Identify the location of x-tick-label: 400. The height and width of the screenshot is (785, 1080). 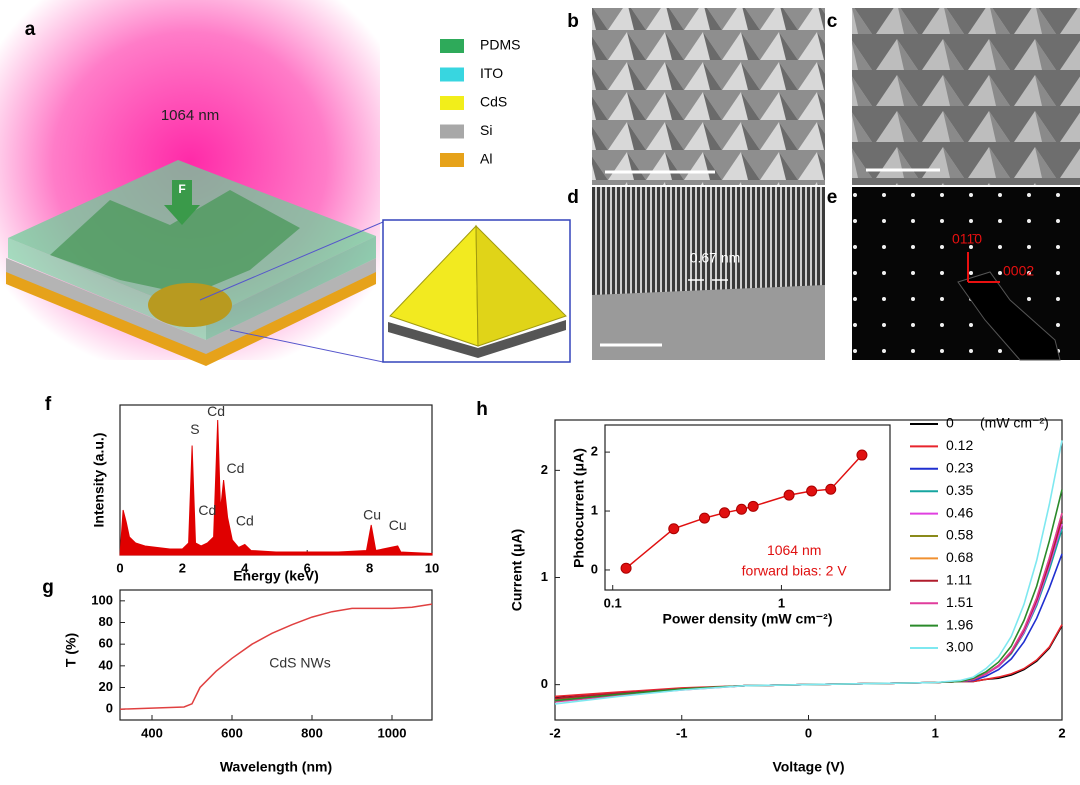
(152, 732).